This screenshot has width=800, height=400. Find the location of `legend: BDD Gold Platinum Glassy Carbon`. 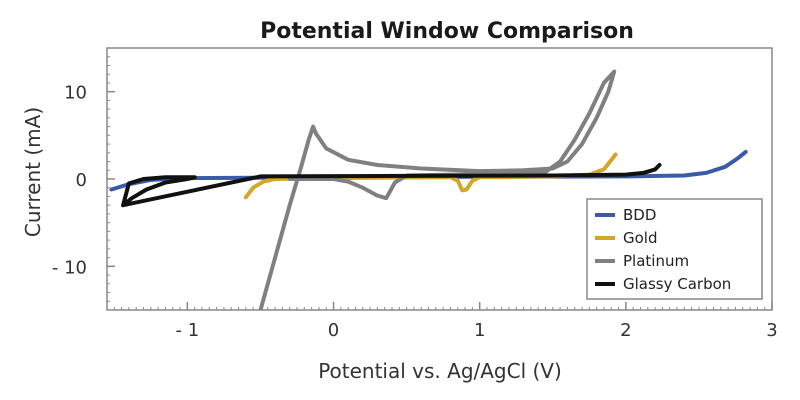

legend: BDD Gold Platinum Glassy Carbon is located at coordinates (674, 249).